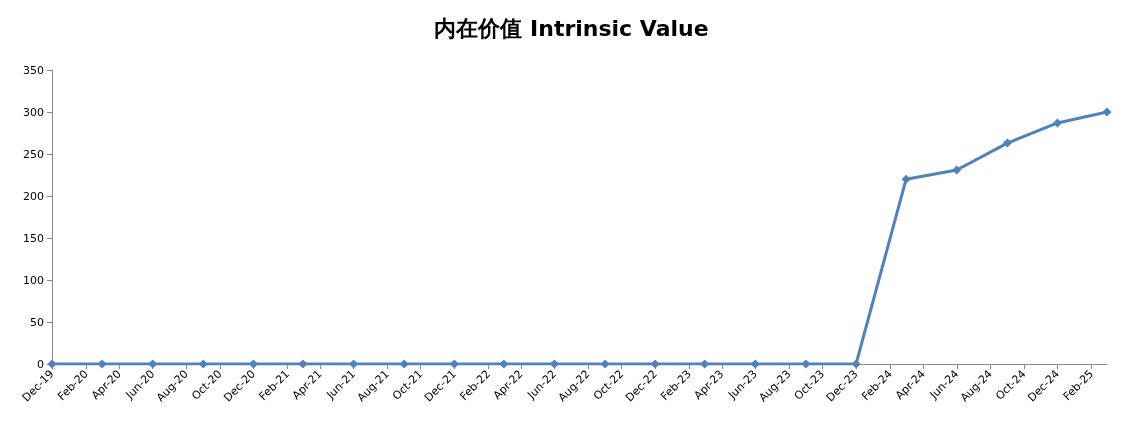  What do you see at coordinates (33, 238) in the screenshot?
I see `y-tick-label: 150` at bounding box center [33, 238].